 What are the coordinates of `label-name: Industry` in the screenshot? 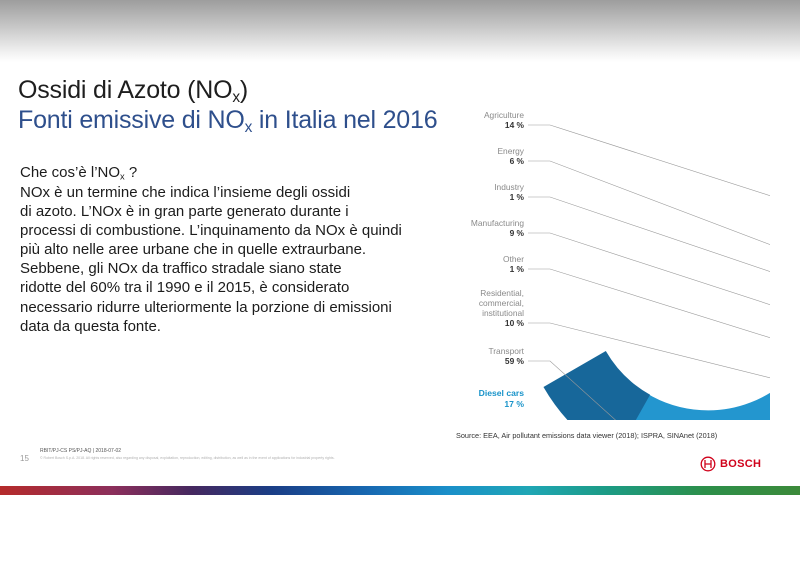 It's located at (509, 187).